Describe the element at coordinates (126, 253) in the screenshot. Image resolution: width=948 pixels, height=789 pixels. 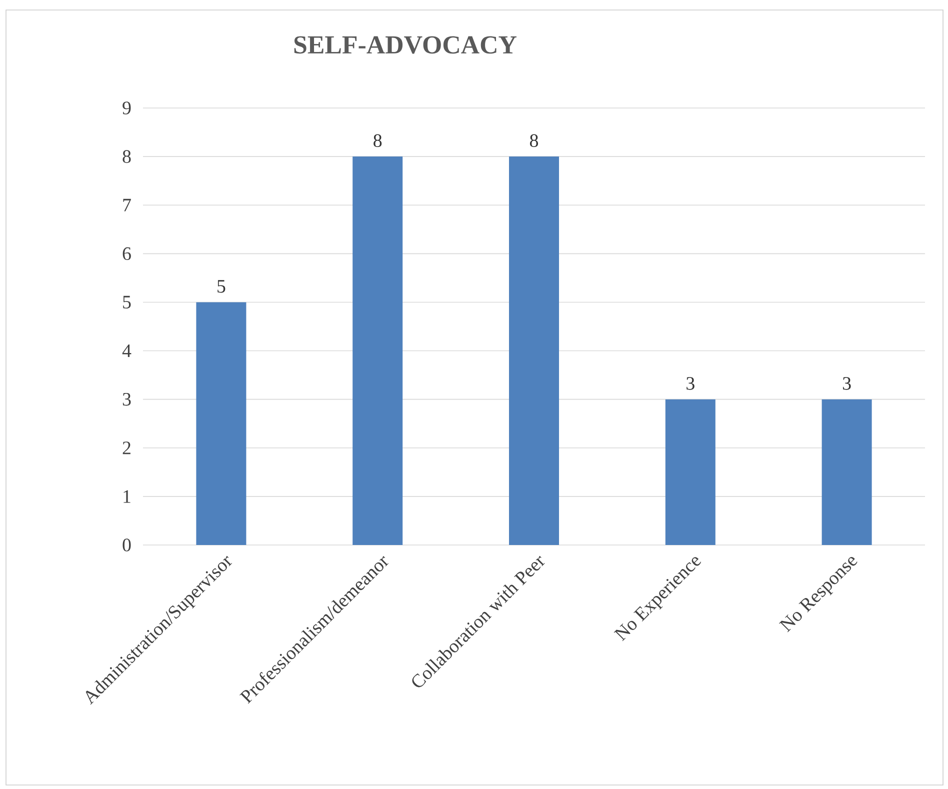
I see `y-tick-label: 6` at that location.